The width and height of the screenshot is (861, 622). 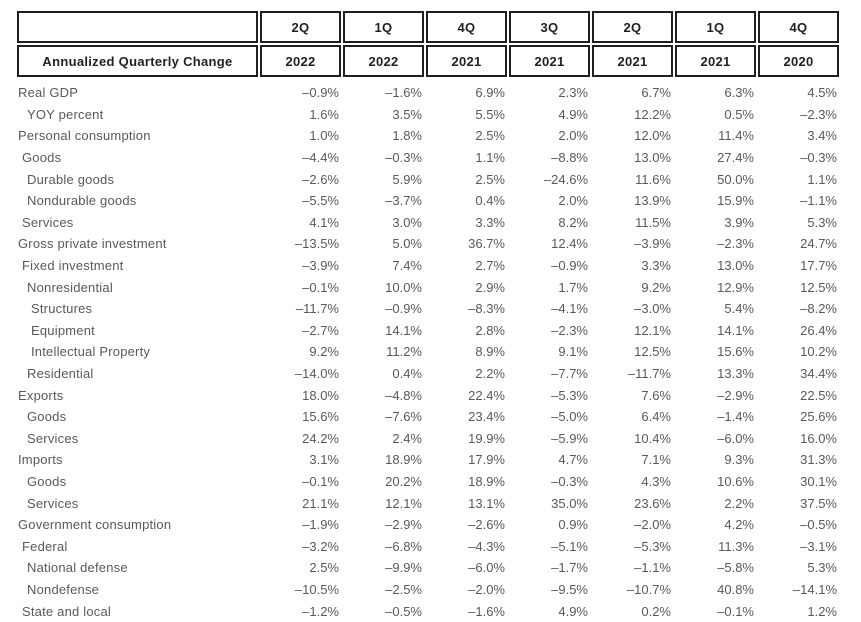 What do you see at coordinates (549, 61) in the screenshot?
I see `header-year-cell-4: 2021` at bounding box center [549, 61].